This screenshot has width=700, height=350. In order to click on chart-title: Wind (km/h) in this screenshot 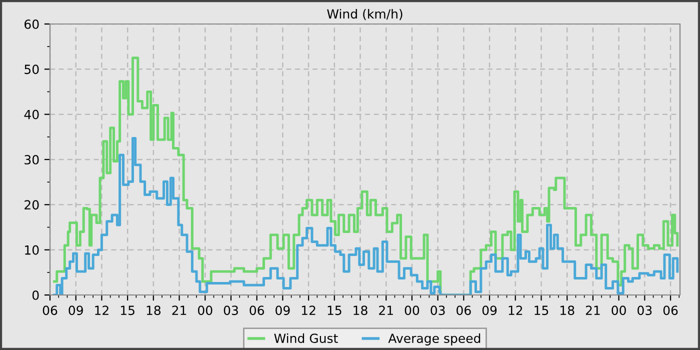, I will do `click(364, 14)`.